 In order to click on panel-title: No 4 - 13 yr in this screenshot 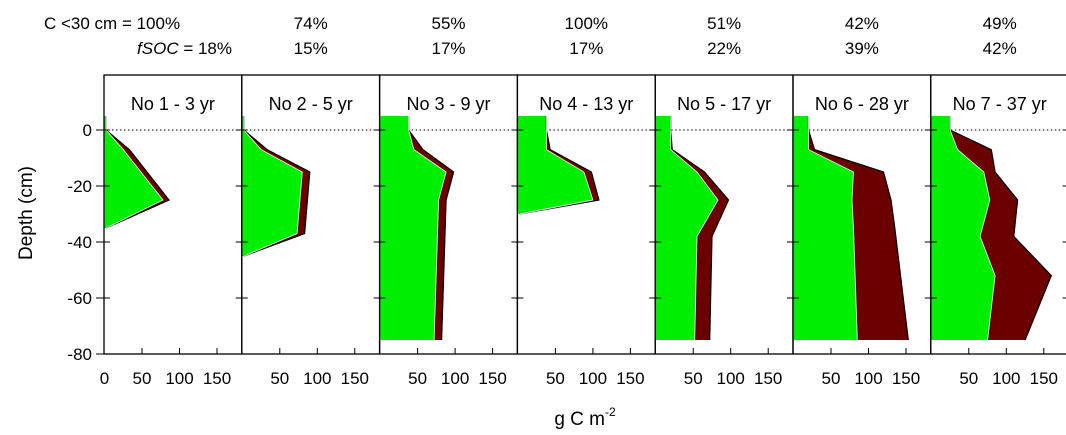, I will do `click(586, 104)`.